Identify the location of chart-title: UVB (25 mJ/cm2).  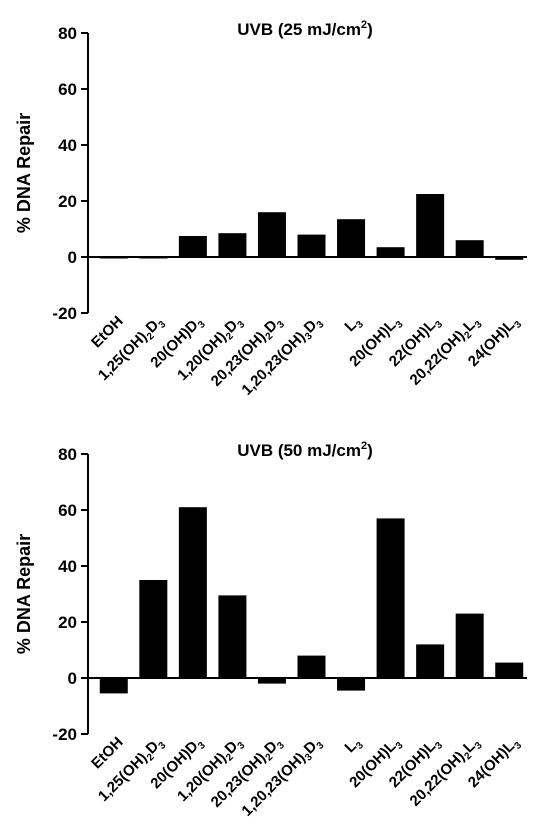
(305, 29).